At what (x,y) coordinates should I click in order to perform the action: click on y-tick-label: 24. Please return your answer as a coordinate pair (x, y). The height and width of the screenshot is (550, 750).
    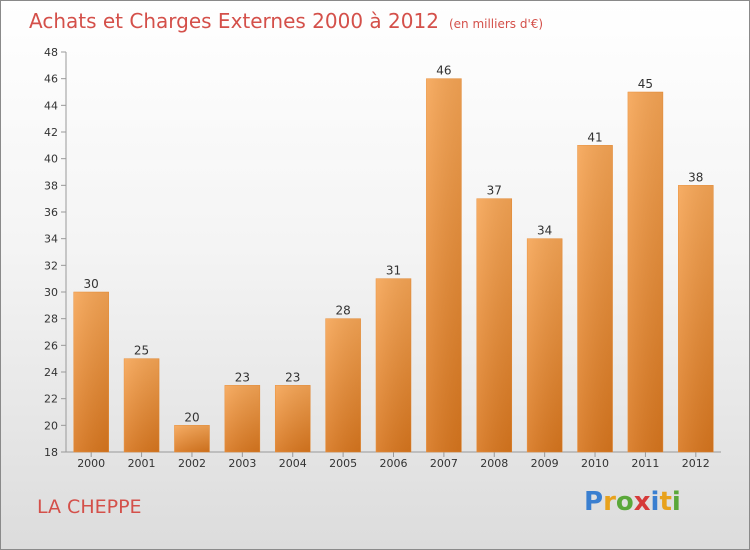
    Looking at the image, I should click on (51, 372).